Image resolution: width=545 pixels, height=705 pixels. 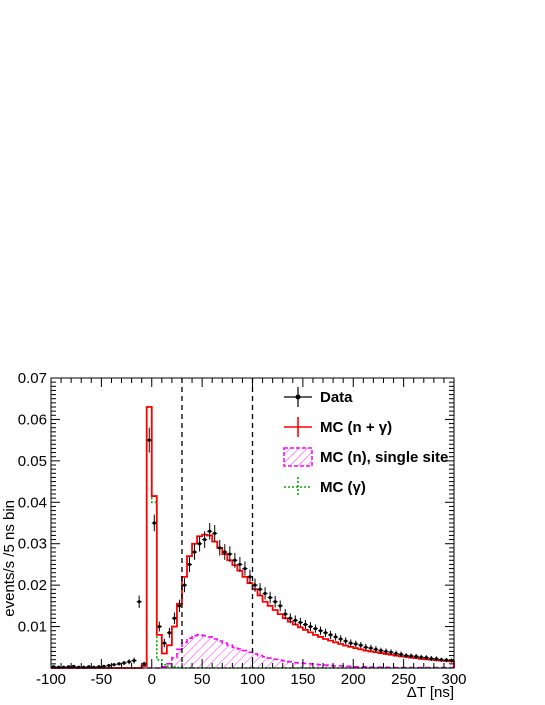 I want to click on legend-label: MC (n), single site, so click(x=384, y=457).